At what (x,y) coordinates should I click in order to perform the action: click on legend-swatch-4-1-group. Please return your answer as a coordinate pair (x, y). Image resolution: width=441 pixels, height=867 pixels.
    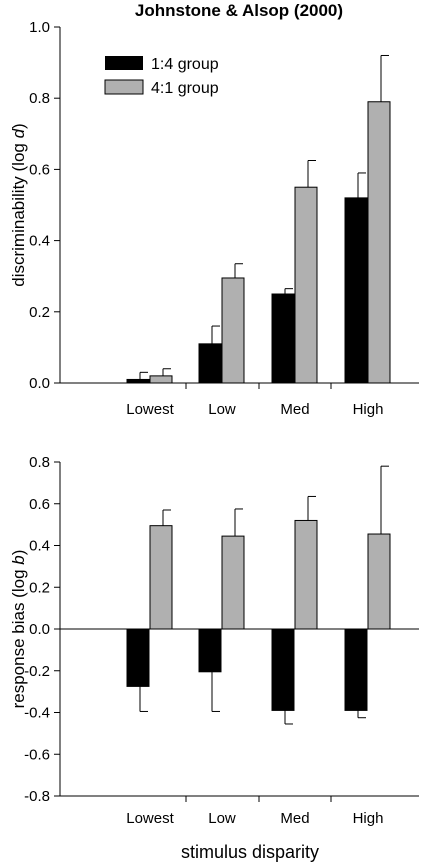
    Looking at the image, I should click on (124, 87).